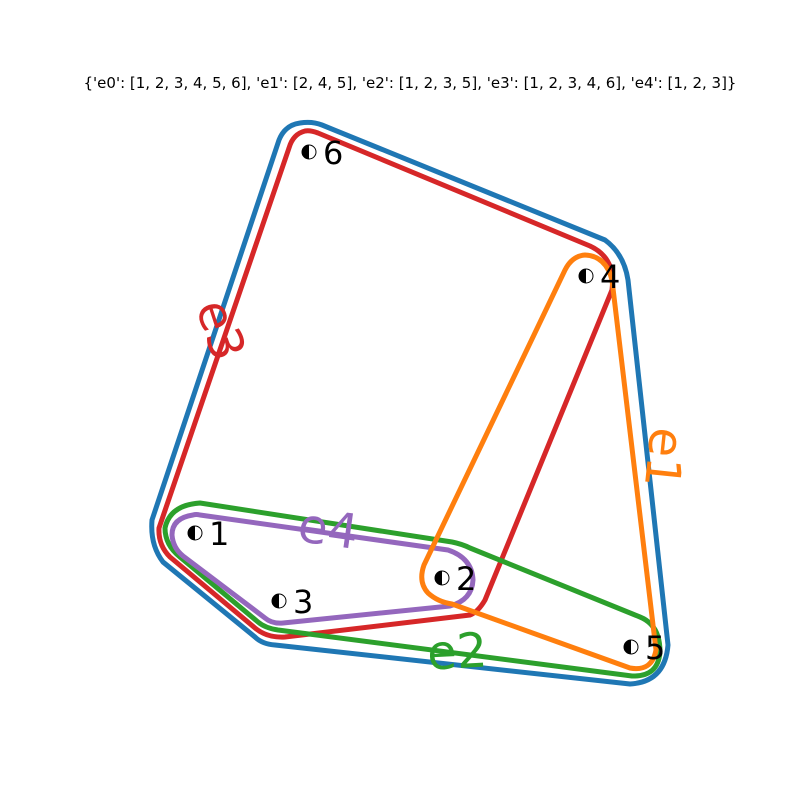 This screenshot has height=800, width=800. I want to click on hyperedge-e2-hull, so click(412, 589).